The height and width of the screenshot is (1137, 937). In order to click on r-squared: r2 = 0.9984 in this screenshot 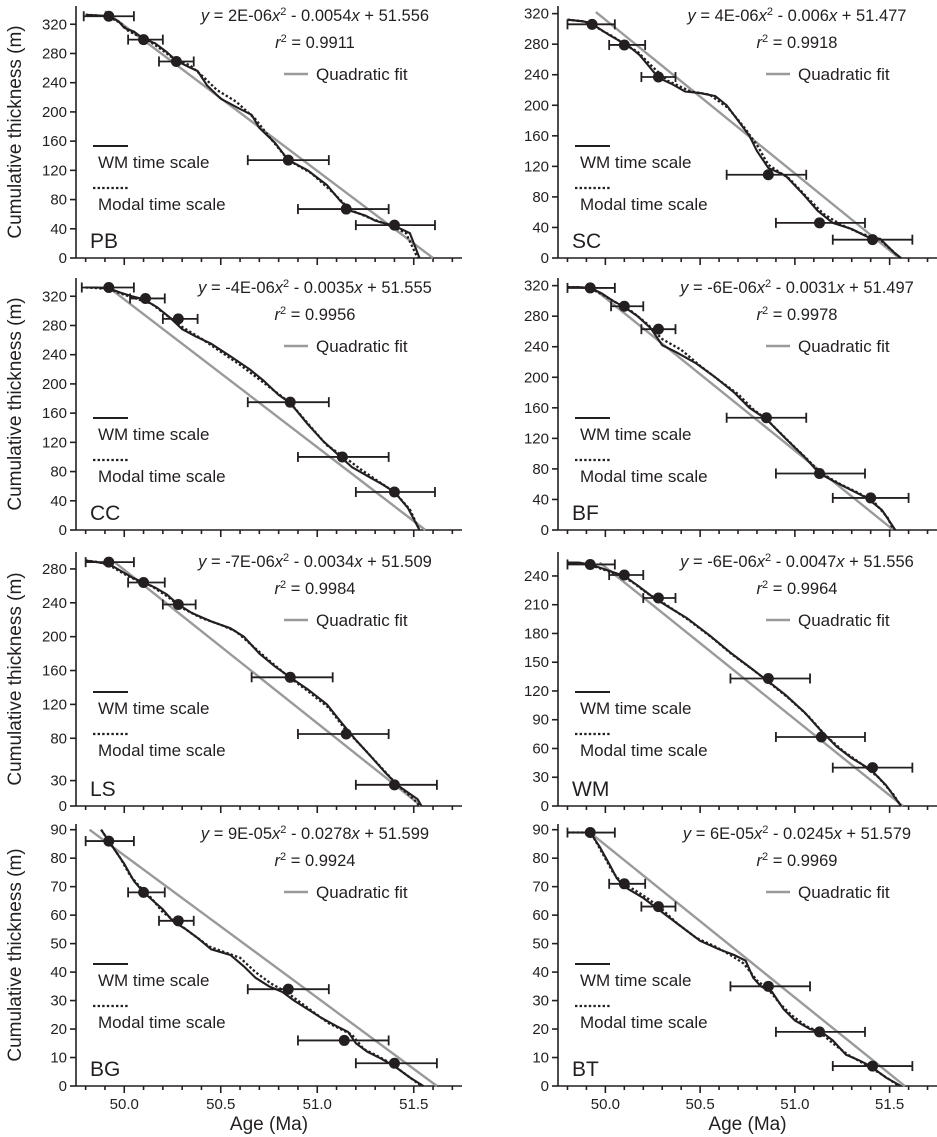, I will do `click(315, 588)`.